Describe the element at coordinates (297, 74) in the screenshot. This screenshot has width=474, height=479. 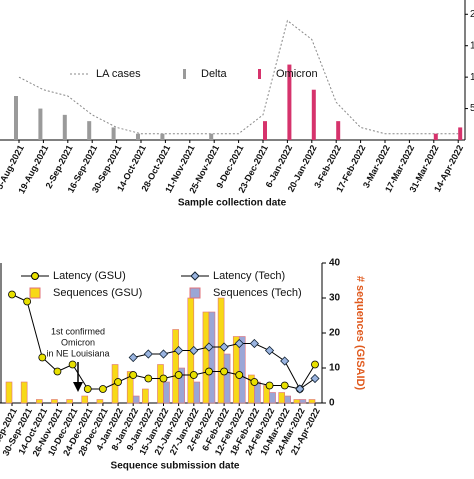
I see `legend-label: Omicron` at that location.